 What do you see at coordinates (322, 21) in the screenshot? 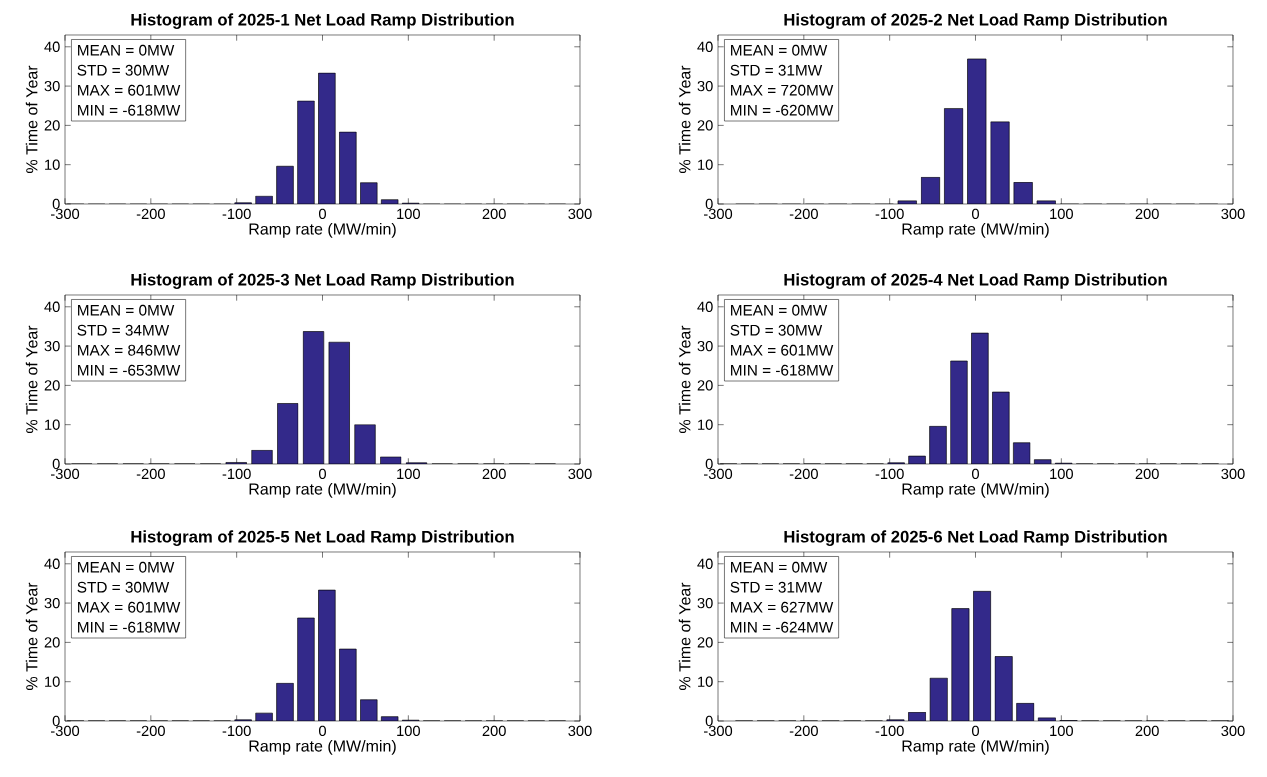
I see `chart-title: Histogram of 2025-1 Net Load Ramp Distribution` at bounding box center [322, 21].